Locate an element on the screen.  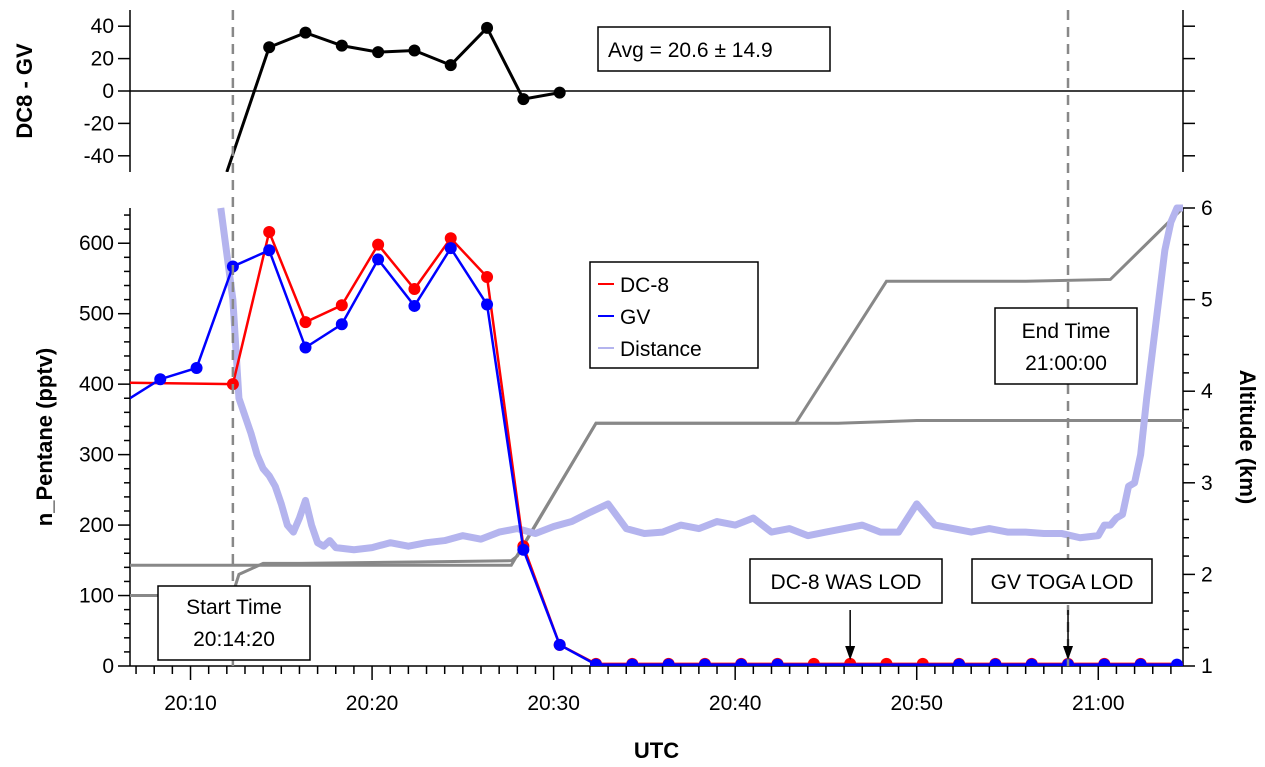
end-time-value: 21:00:00 is located at coordinates (1066, 363).